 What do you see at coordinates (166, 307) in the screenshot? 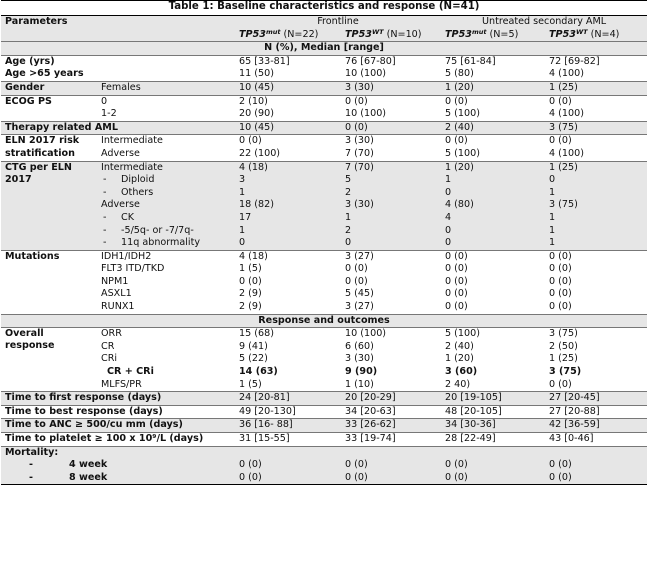
I see `sub-parameter: RUNX1` at bounding box center [166, 307].